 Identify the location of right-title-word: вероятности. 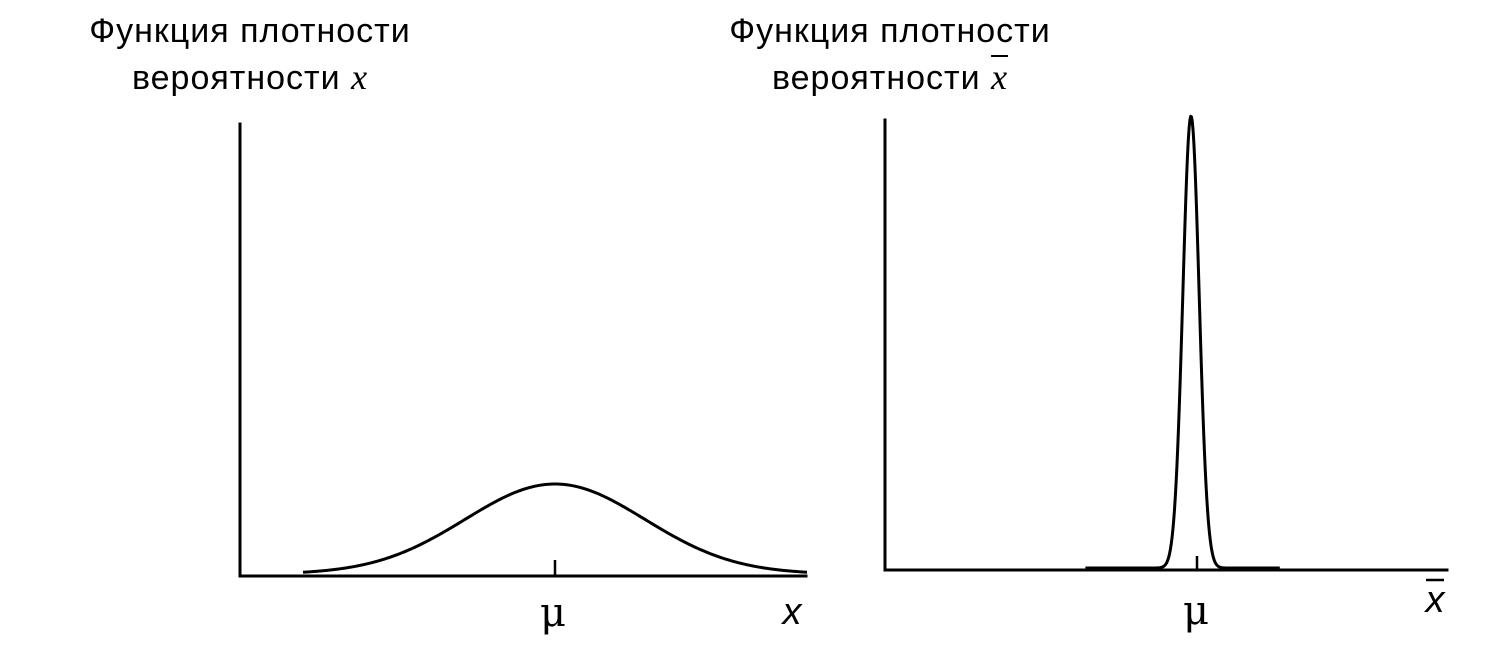
(876, 78).